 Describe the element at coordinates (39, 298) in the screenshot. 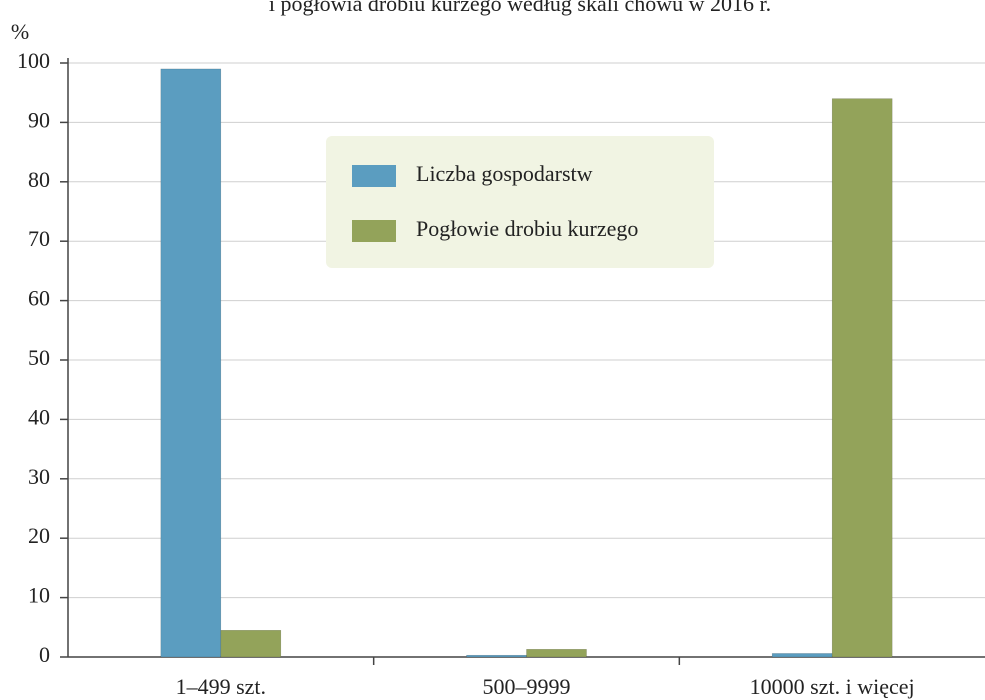

I see `y-tick-label: 60` at that location.